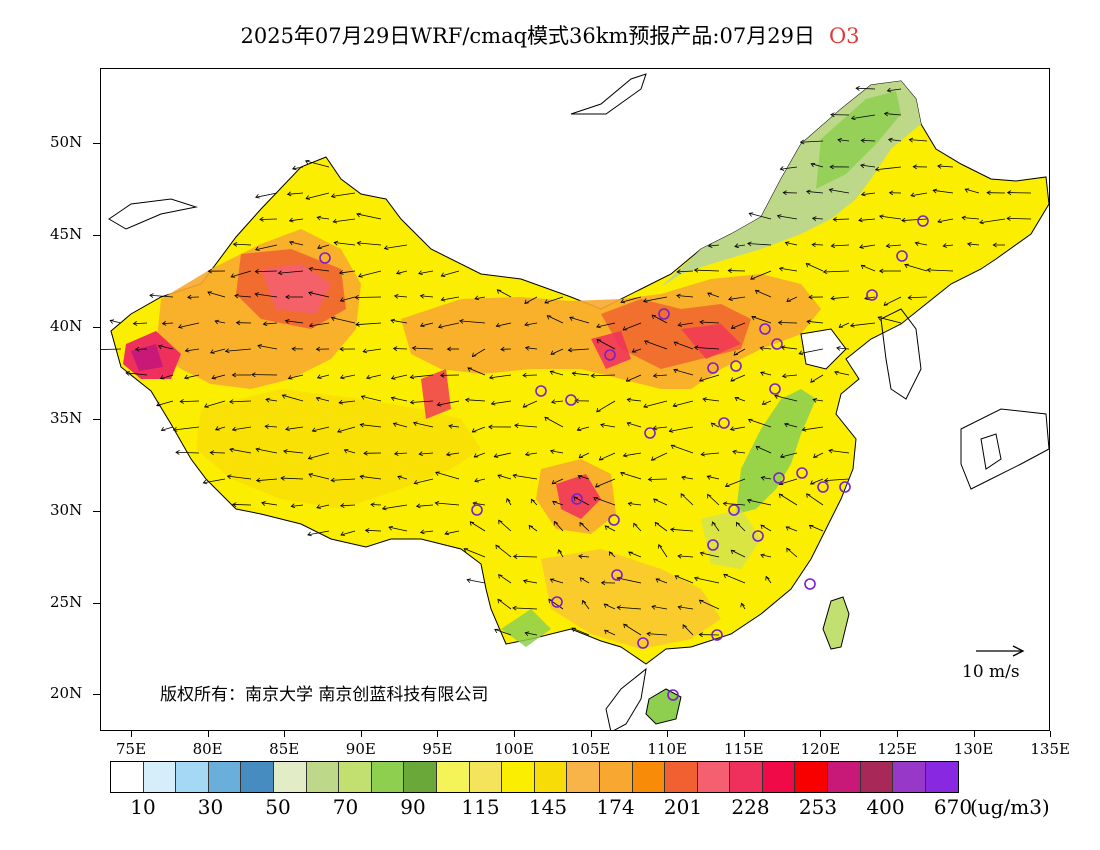 The width and height of the screenshot is (1100, 850). Describe the element at coordinates (953, 807) in the screenshot. I see `legend-label: 670` at that location.